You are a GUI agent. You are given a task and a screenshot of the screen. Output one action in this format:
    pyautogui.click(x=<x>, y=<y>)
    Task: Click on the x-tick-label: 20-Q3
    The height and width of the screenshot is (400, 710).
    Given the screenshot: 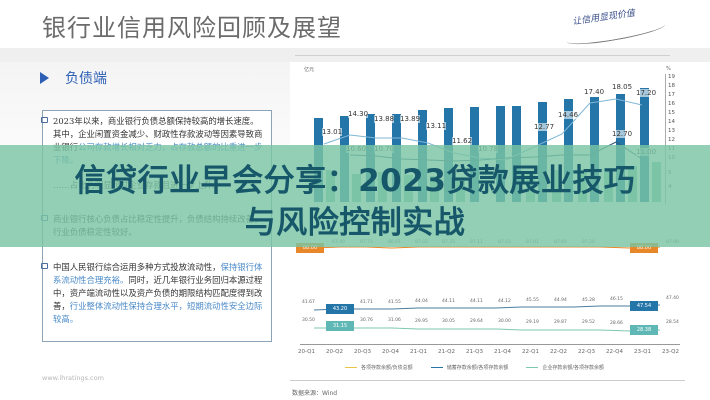 What is the action you would take?
    pyautogui.click(x=363, y=352)
    